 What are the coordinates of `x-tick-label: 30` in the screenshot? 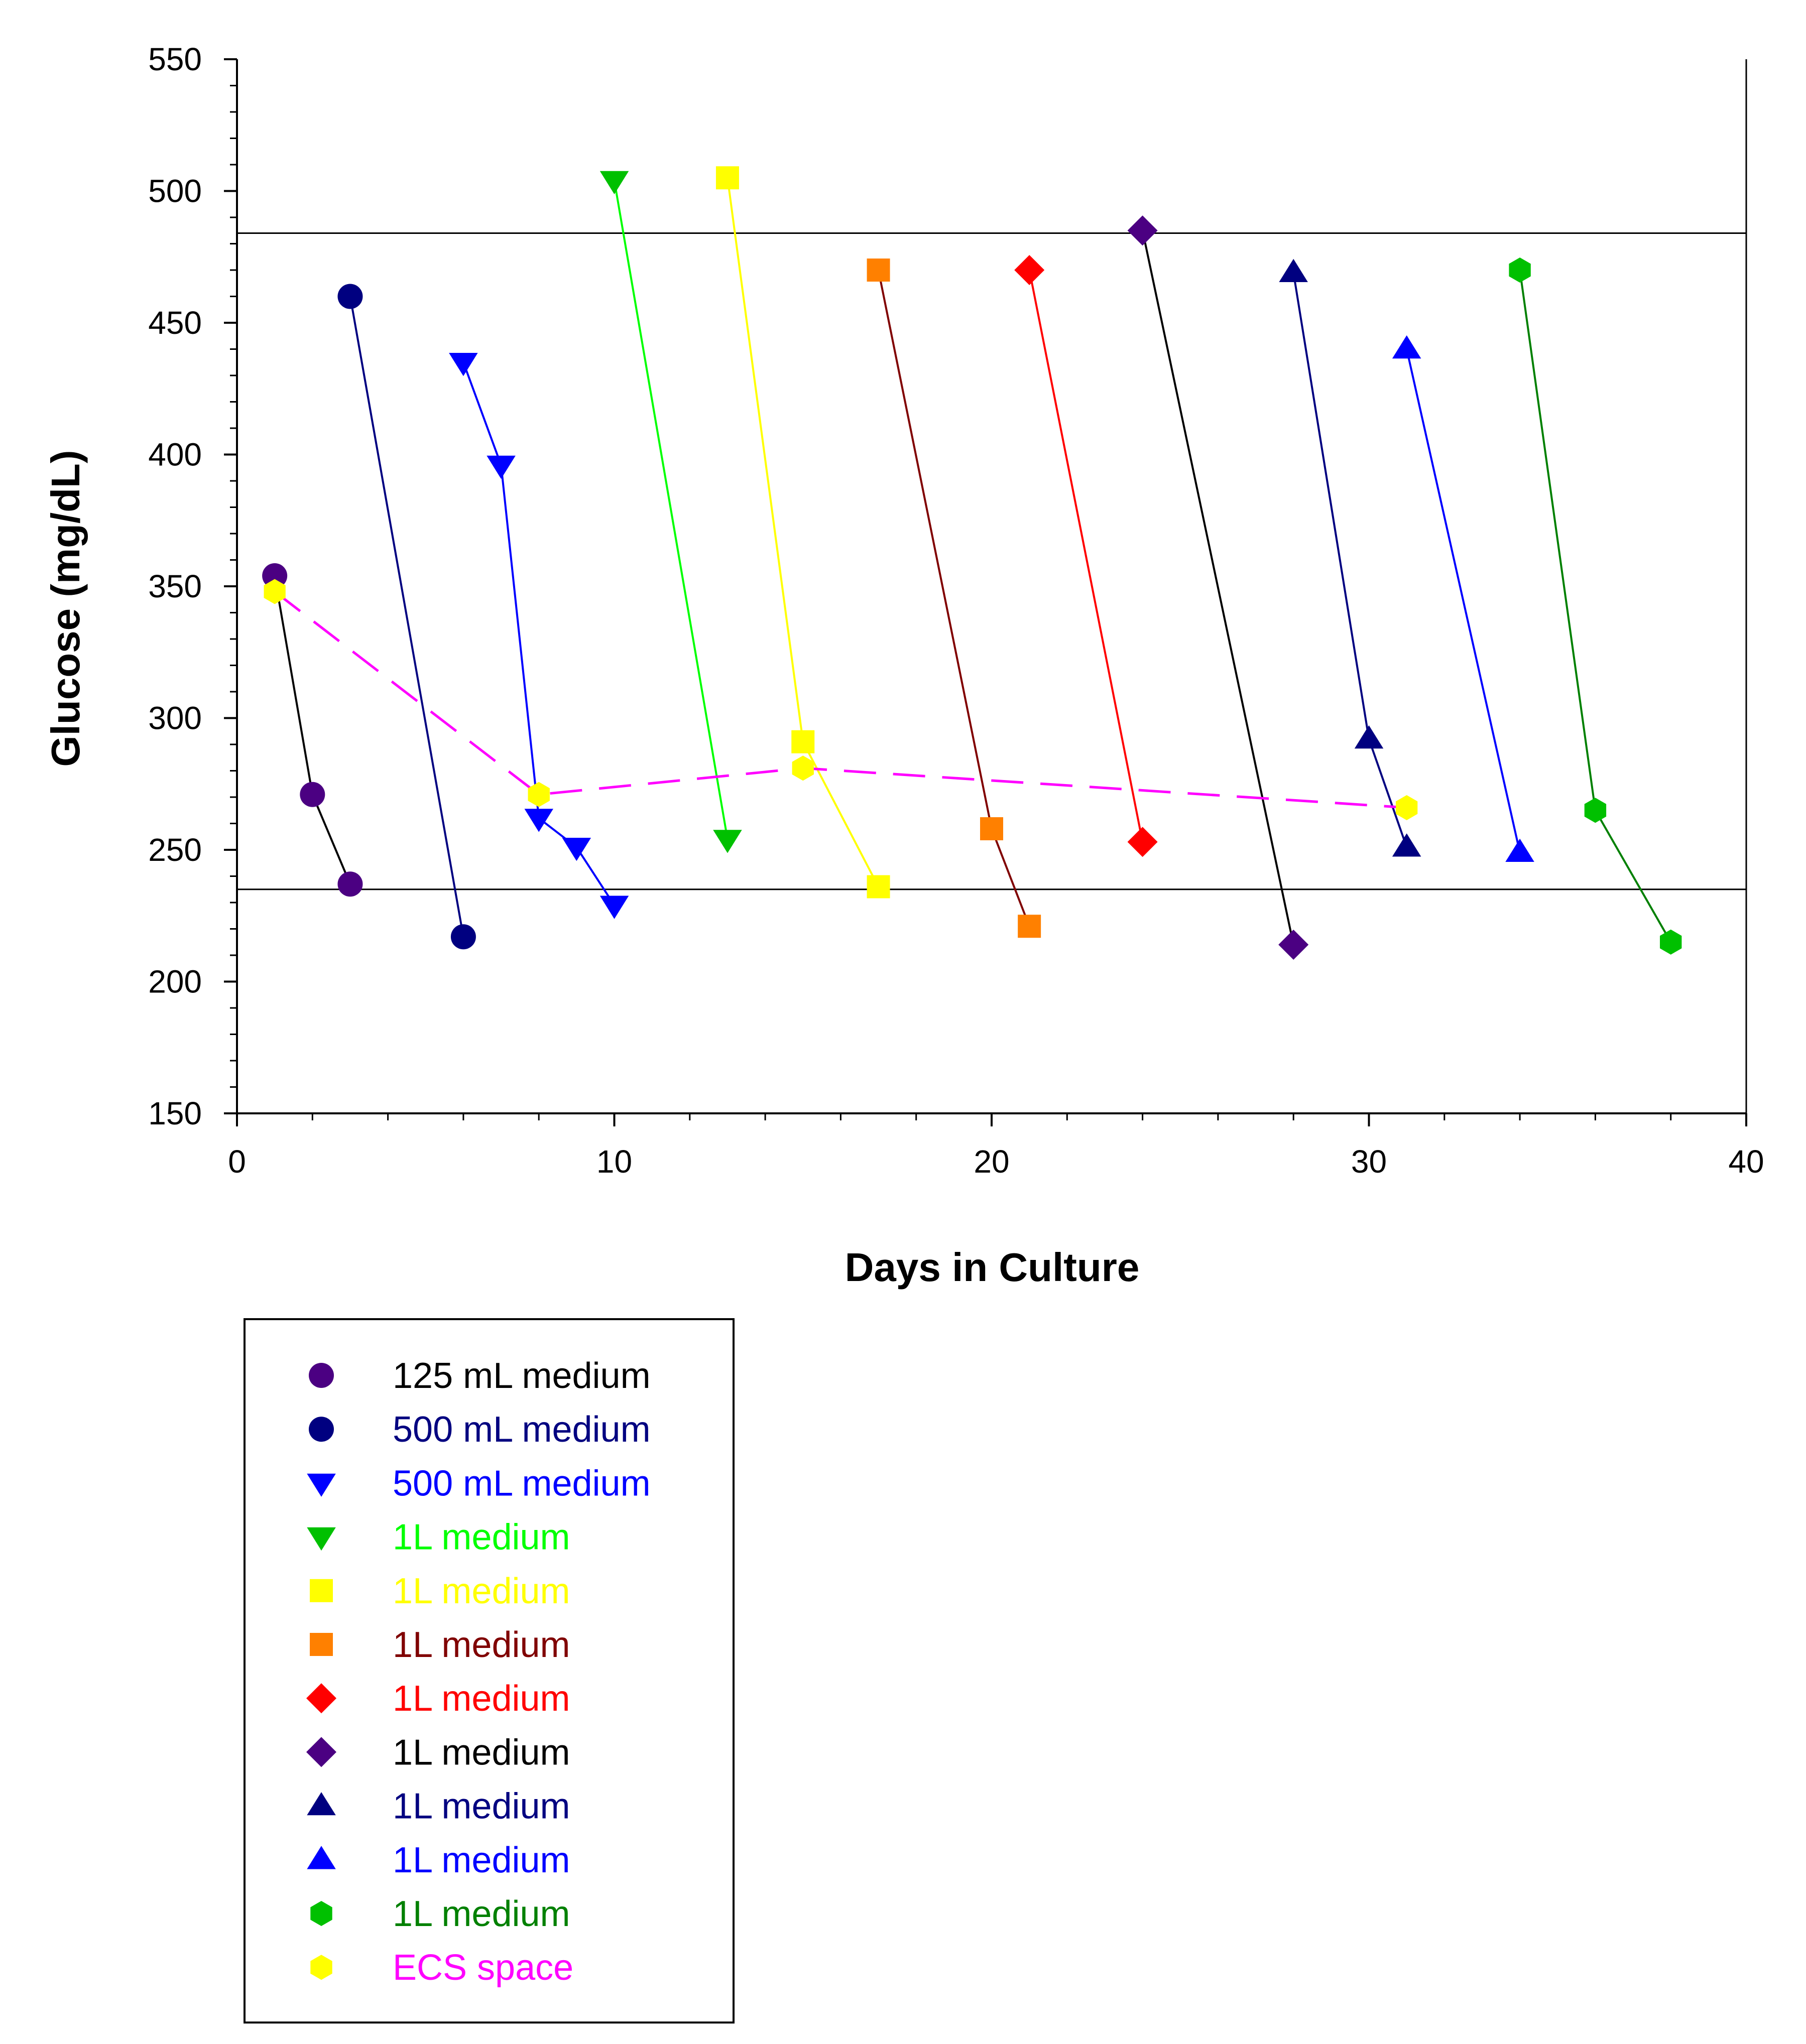 It's located at (1369, 1161).